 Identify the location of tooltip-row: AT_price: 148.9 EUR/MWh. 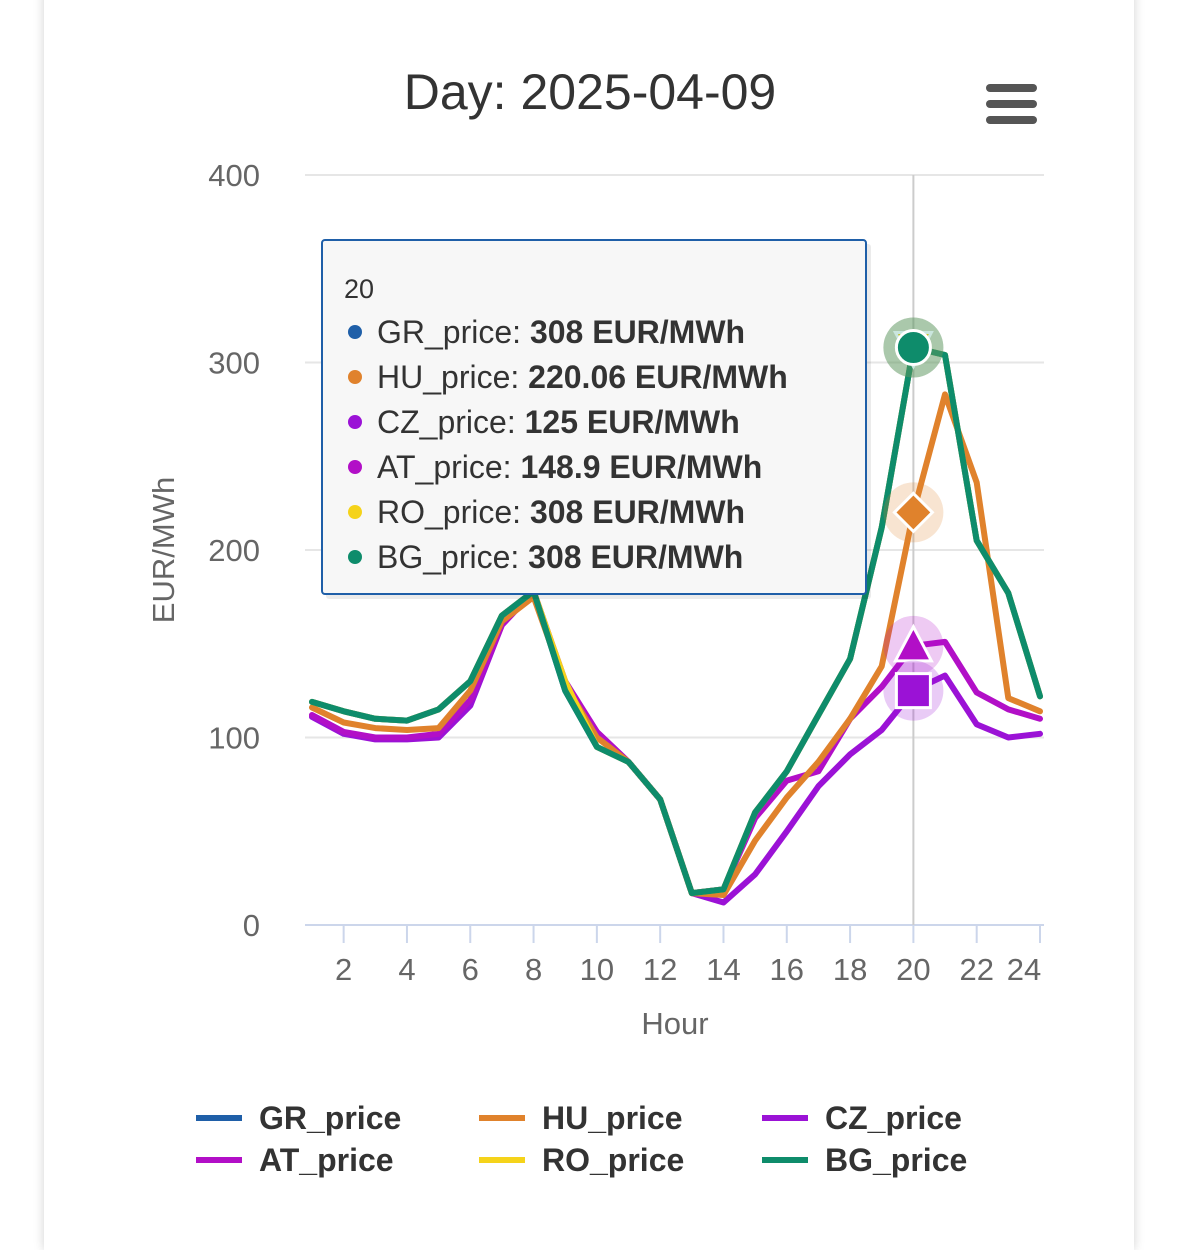
(569, 467).